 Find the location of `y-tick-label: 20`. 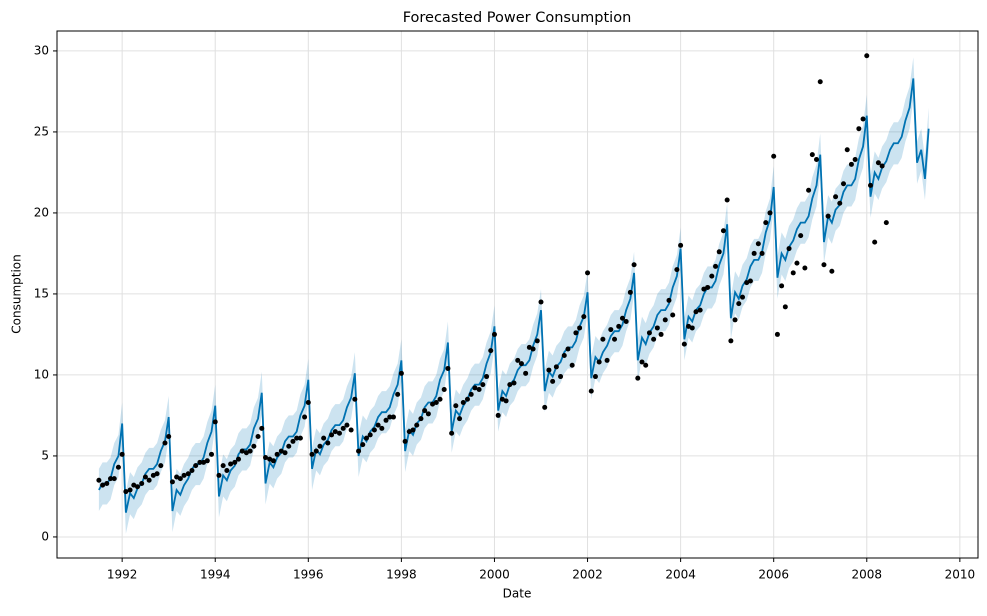

y-tick-label: 20 is located at coordinates (41, 212).